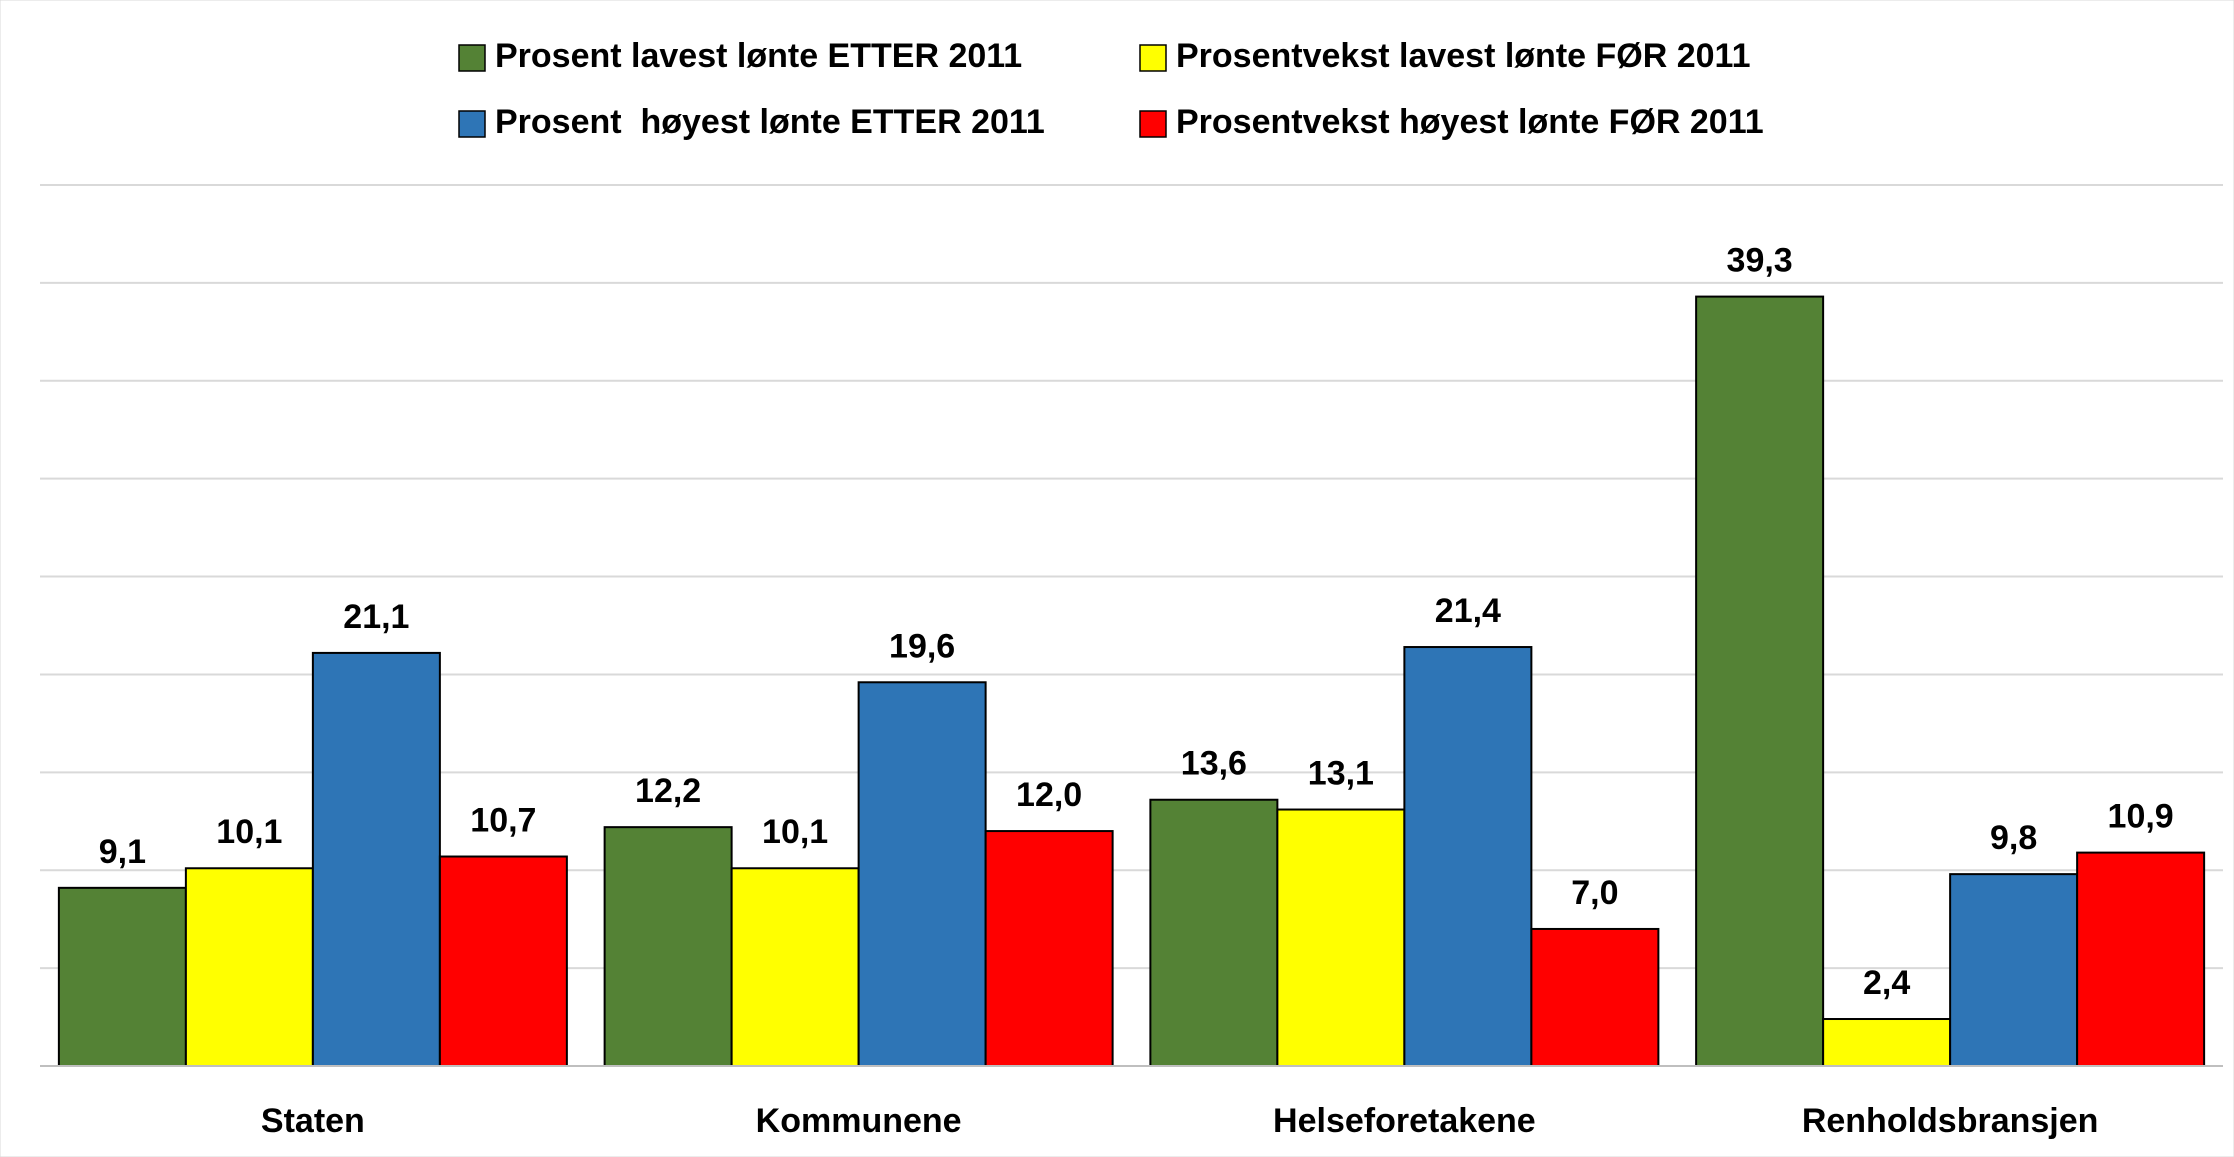  I want to click on legend-label: Prosent lavest lønte ETTER 2011, so click(758, 56).